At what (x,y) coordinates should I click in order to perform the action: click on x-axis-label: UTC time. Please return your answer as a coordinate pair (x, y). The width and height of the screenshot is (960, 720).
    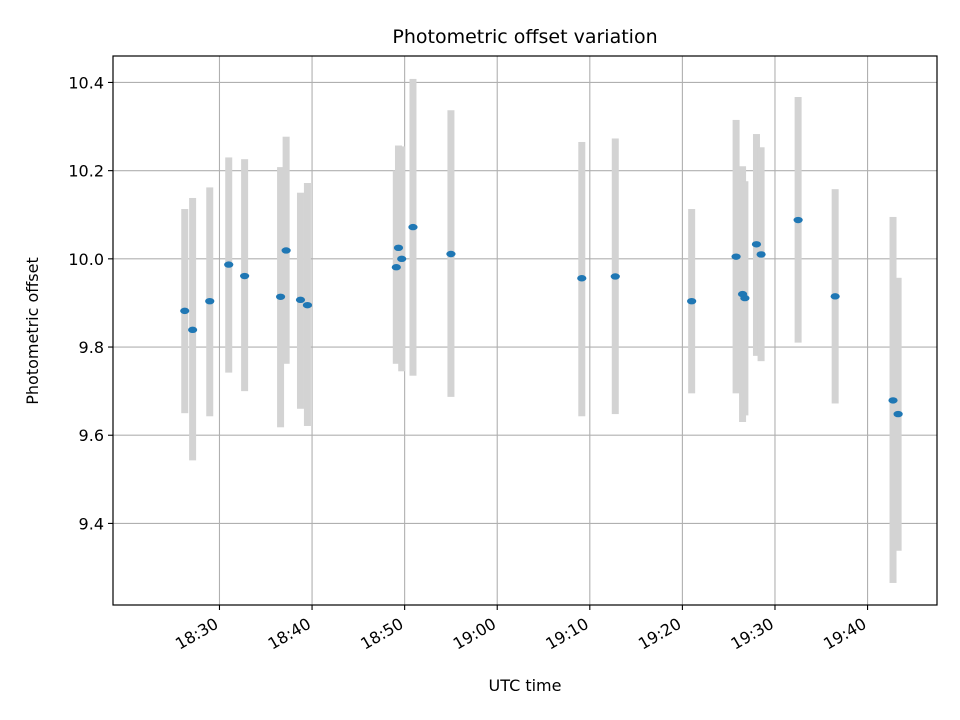
    Looking at the image, I should click on (525, 685).